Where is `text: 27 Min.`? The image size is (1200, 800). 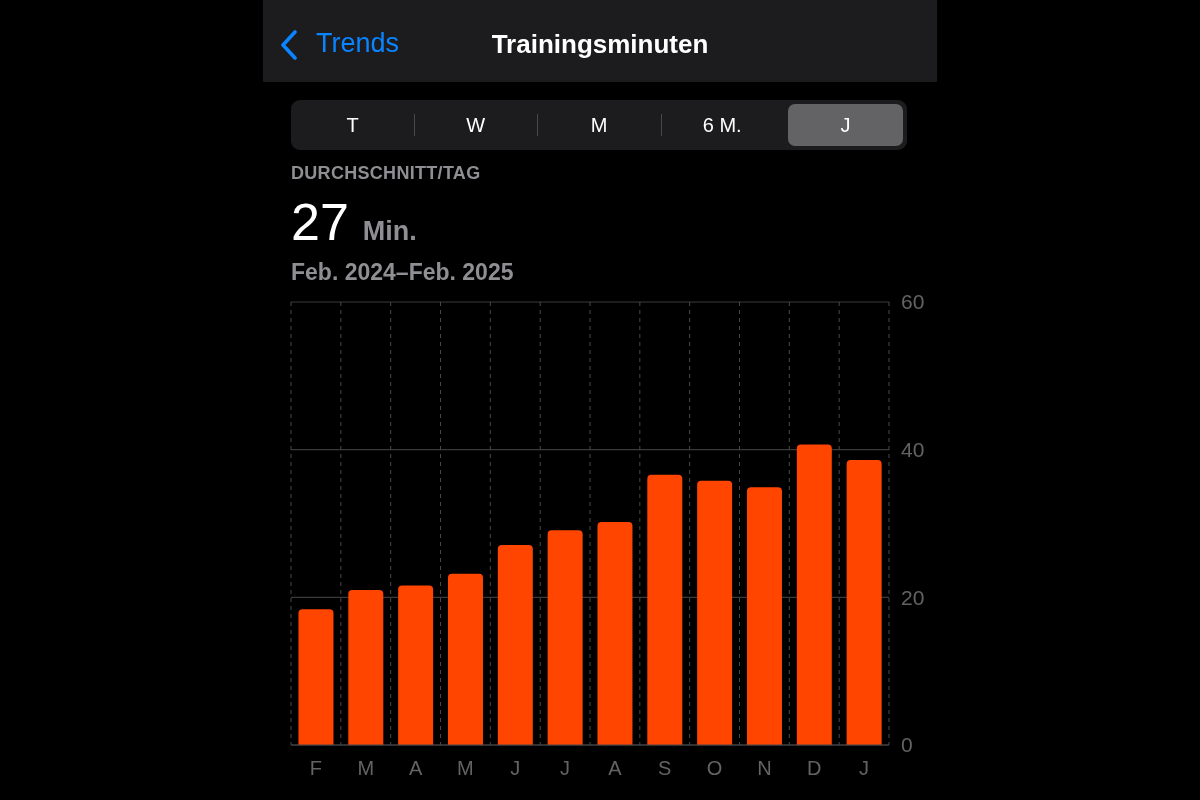
text: 27 Min. is located at coordinates (354, 222).